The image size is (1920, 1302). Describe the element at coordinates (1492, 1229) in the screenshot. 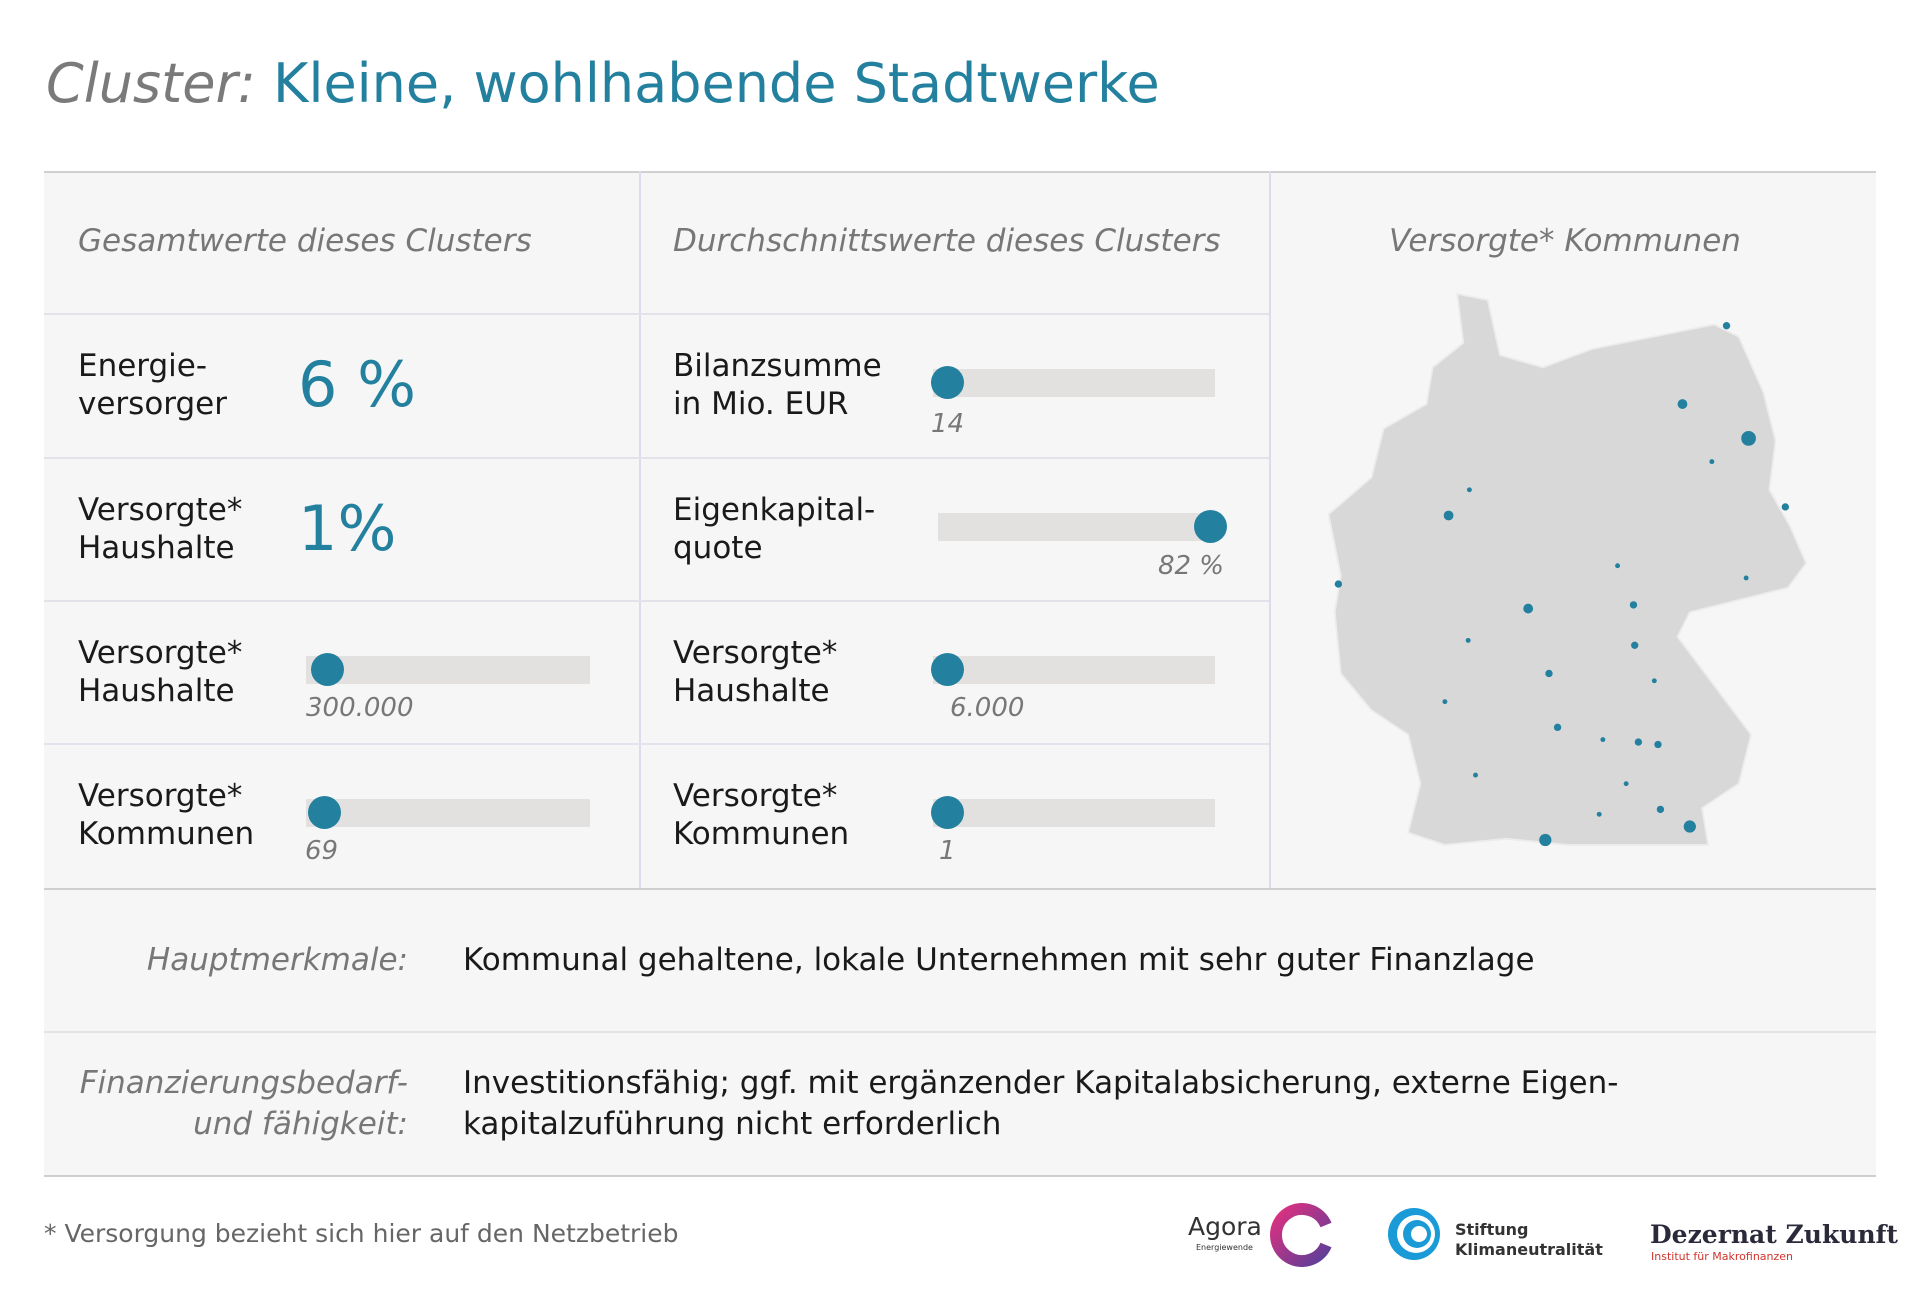

I see `logo-text: Stiftung` at that location.